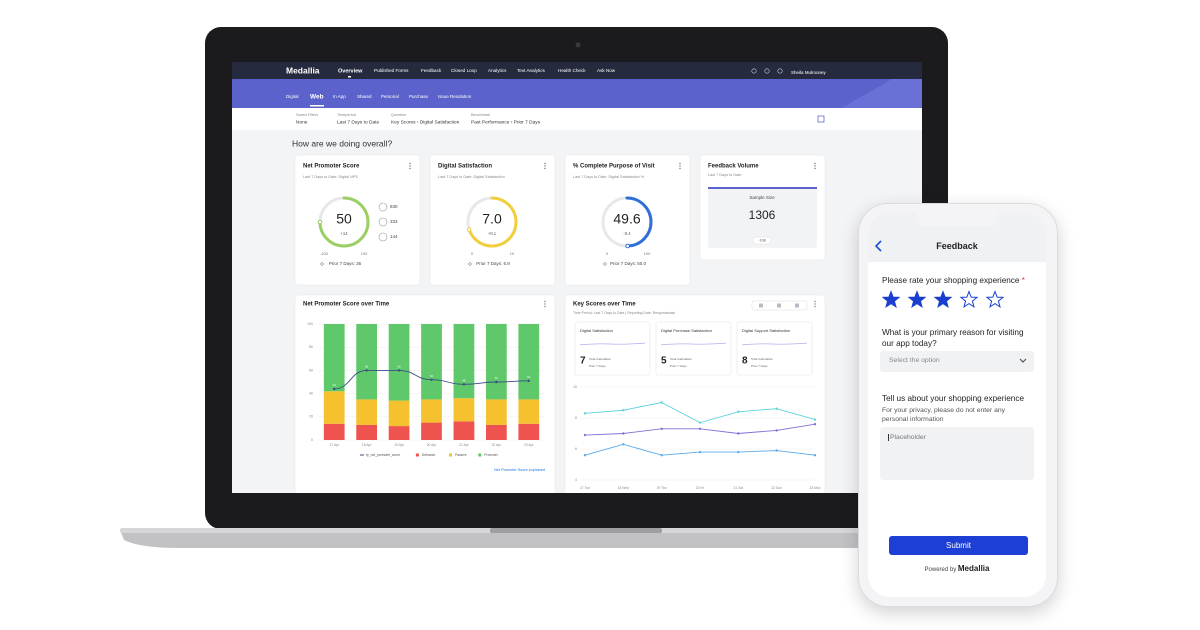  I want to click on tab: Purchase, so click(419, 96).